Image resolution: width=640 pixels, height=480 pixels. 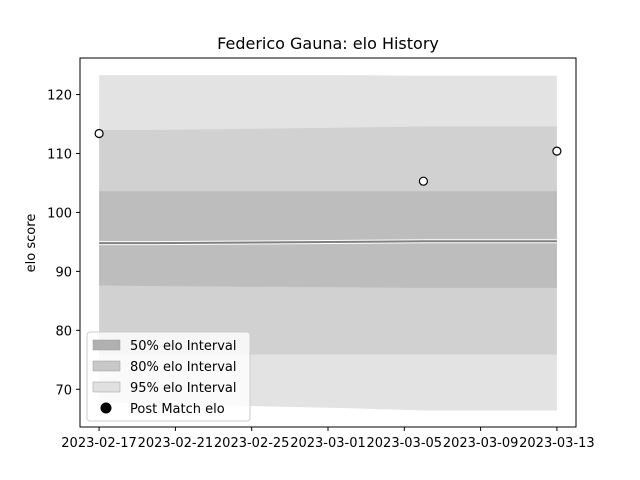 I want to click on x-tick-label: 2023-03-13, so click(x=557, y=443).